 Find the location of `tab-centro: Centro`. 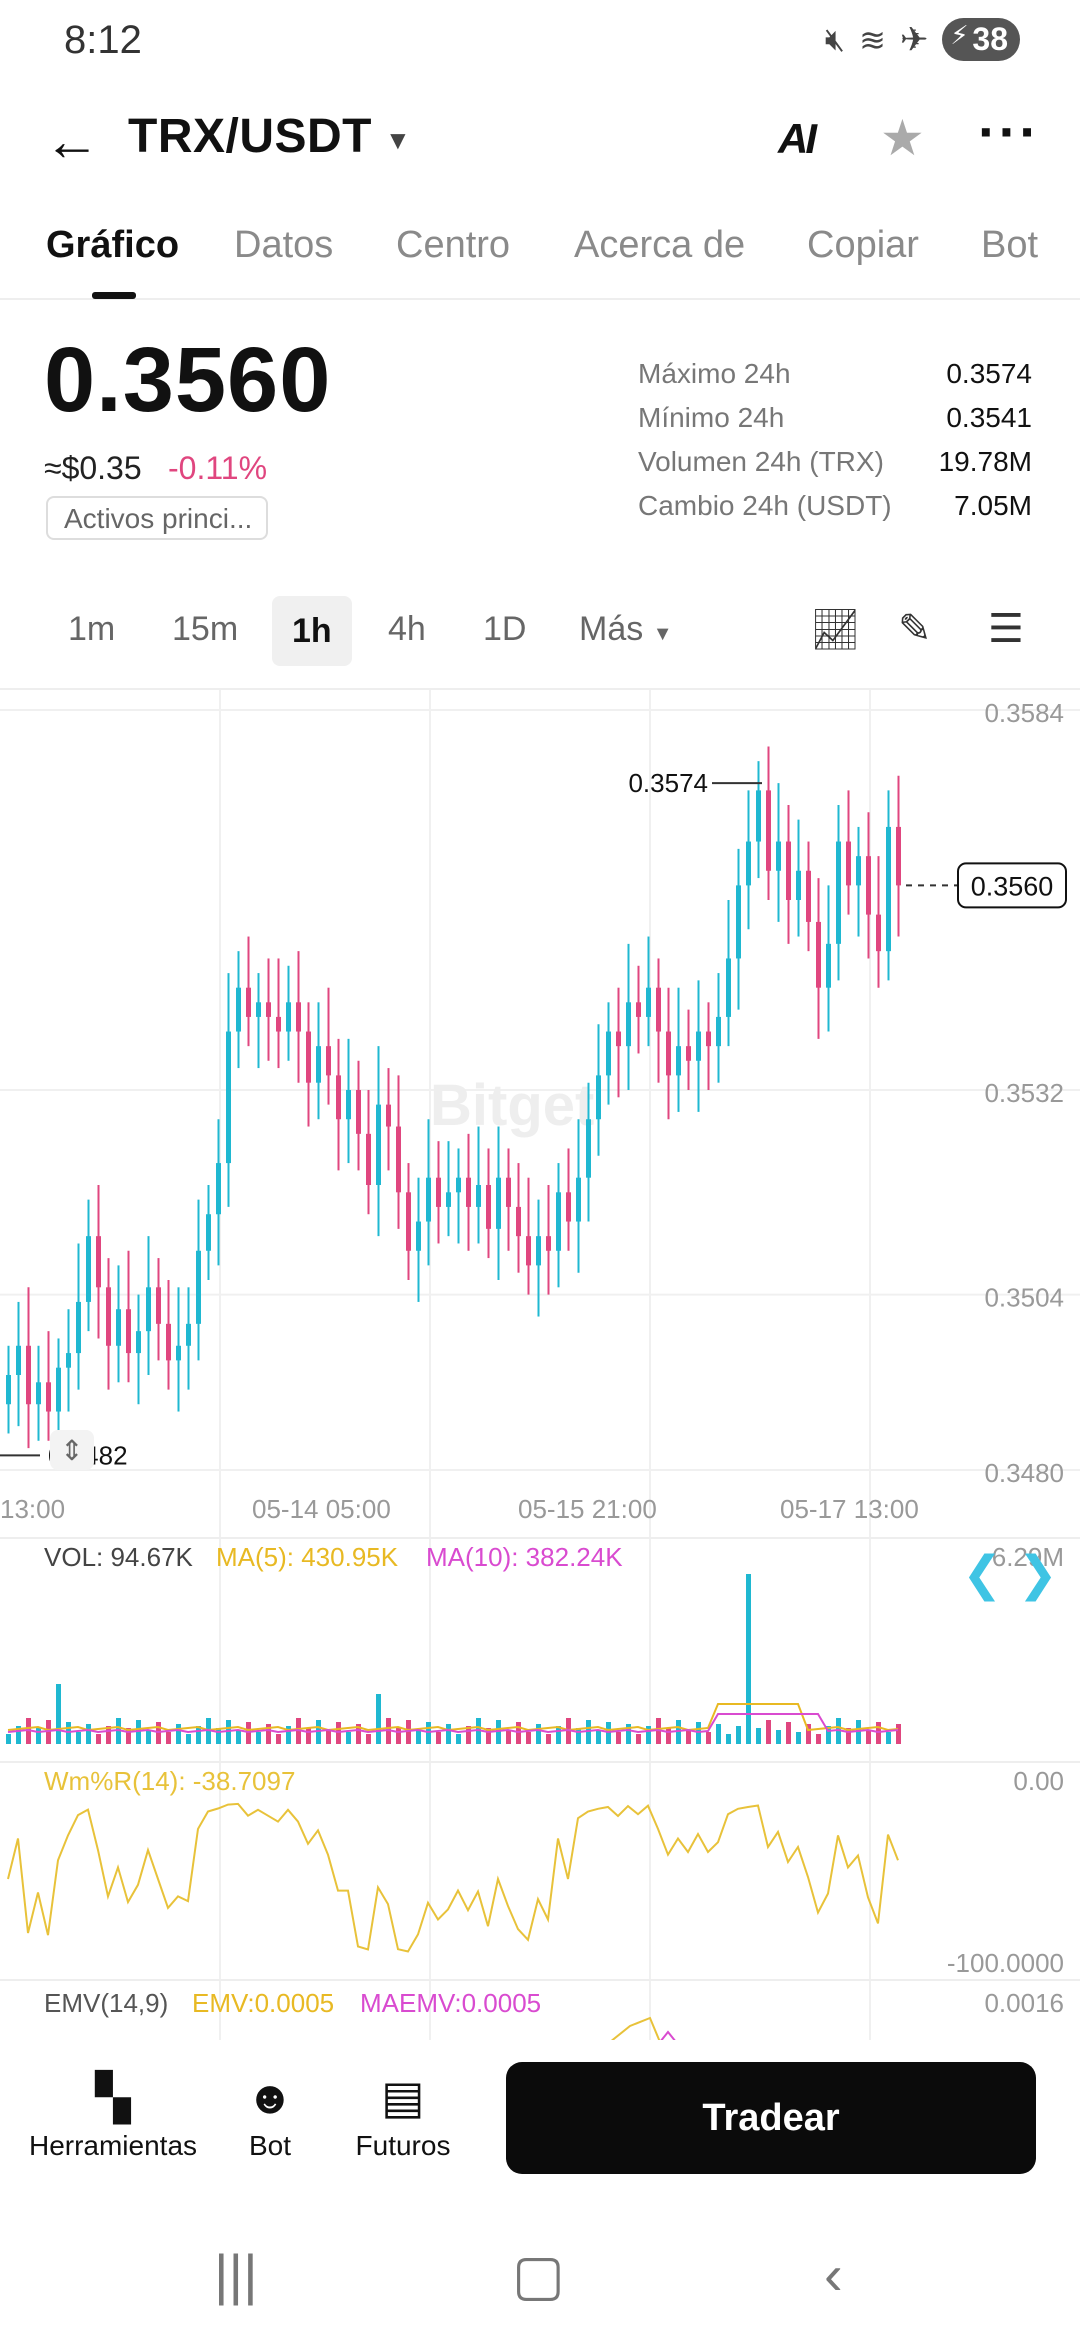

tab-centro: Centro is located at coordinates (453, 245).